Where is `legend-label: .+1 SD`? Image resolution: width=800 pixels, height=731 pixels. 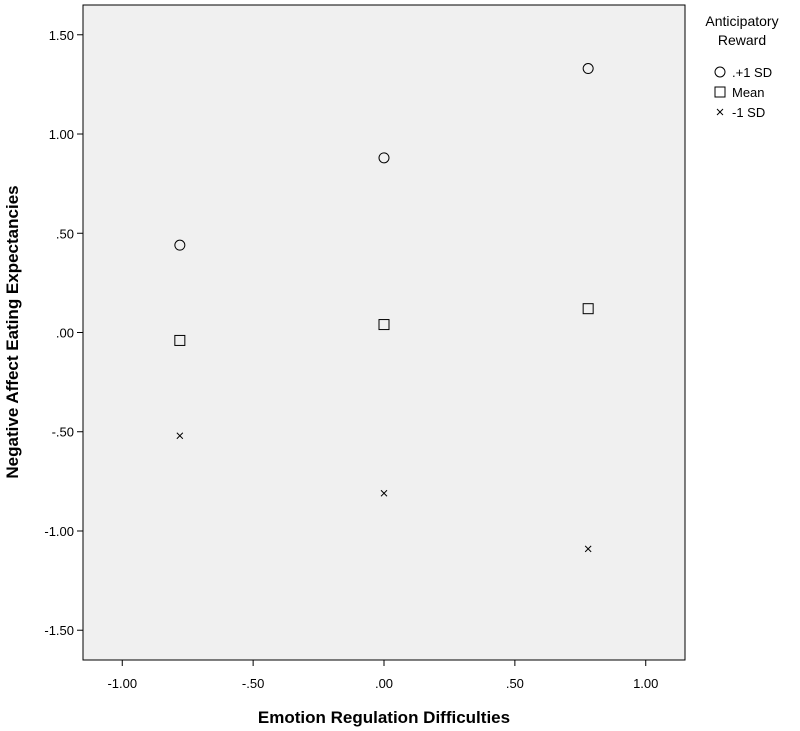 legend-label: .+1 SD is located at coordinates (752, 72).